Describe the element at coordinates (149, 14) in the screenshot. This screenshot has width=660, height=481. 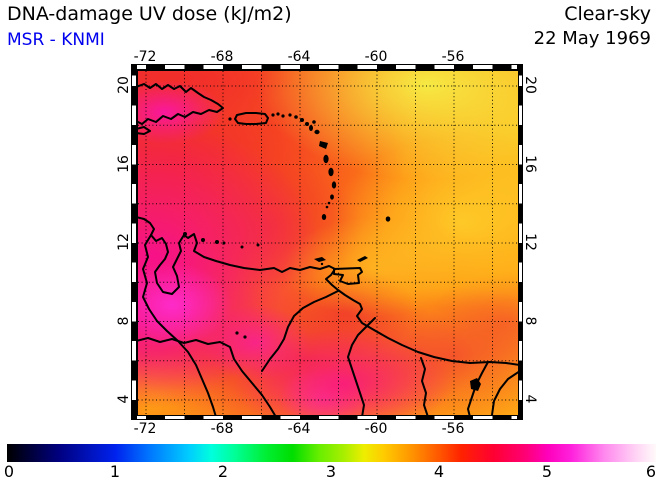
I see `page-title: DNA-damage UV dose (kJ/m2)` at that location.